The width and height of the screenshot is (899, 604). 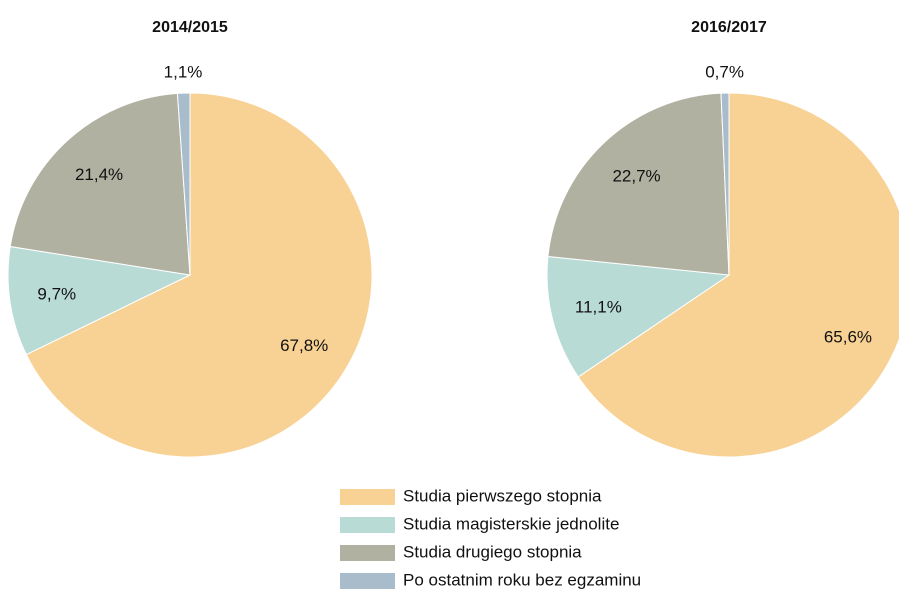 What do you see at coordinates (636, 176) in the screenshot?
I see `data-label: 22,7%` at bounding box center [636, 176].